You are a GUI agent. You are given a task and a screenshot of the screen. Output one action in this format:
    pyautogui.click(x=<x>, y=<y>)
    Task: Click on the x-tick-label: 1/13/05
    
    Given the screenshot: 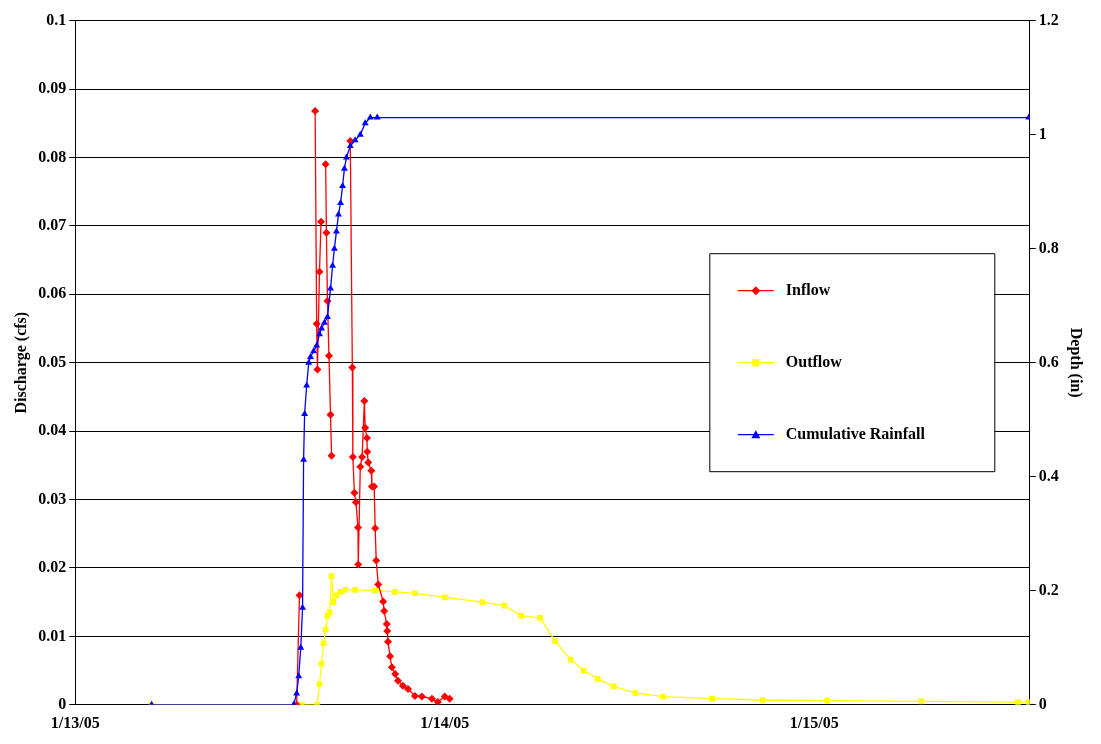 What is the action you would take?
    pyautogui.click(x=75, y=722)
    